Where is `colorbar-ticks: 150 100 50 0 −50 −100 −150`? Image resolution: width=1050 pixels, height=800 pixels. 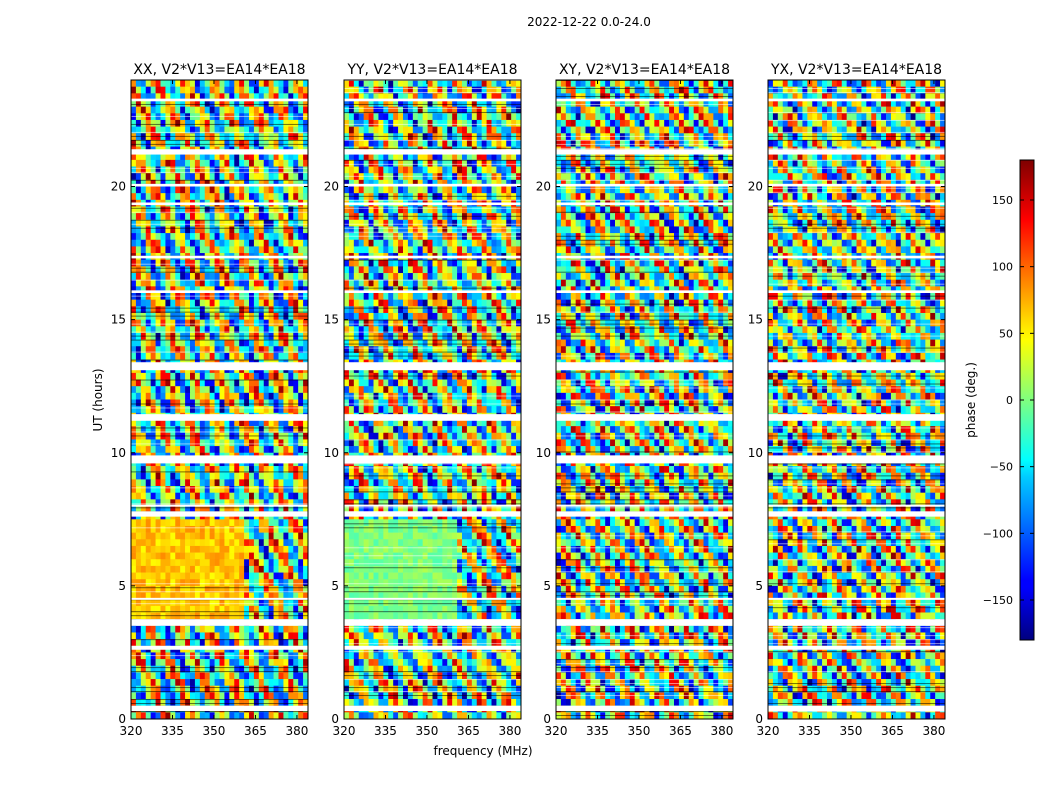
colorbar-ticks: 150 100 50 0 −50 −100 −150 is located at coordinates (1008, 400).